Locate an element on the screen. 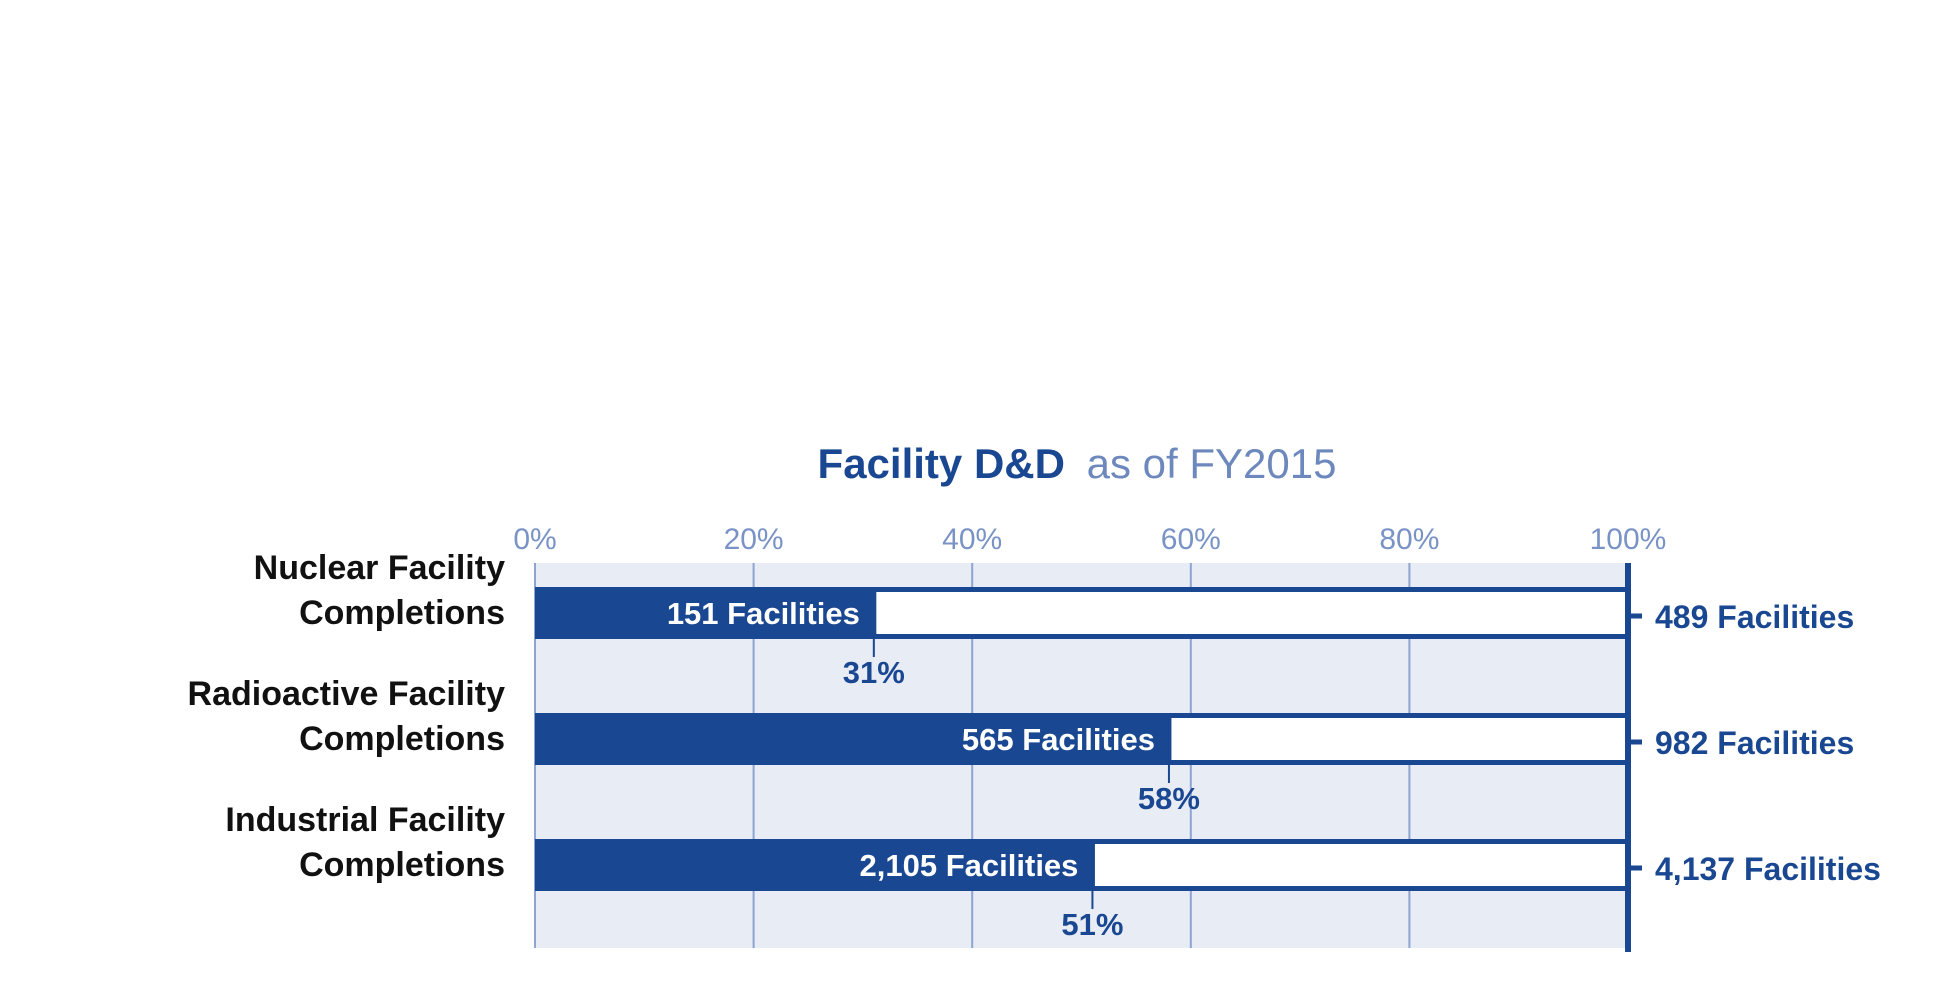 This screenshot has height=984, width=1950. x-tick-label: 0% is located at coordinates (534, 539).